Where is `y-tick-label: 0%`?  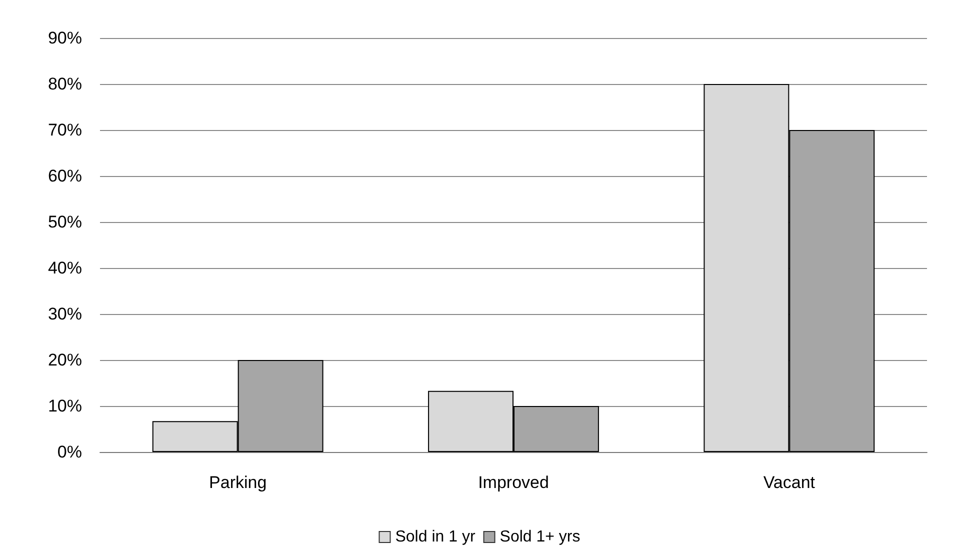 y-tick-label: 0% is located at coordinates (69, 452).